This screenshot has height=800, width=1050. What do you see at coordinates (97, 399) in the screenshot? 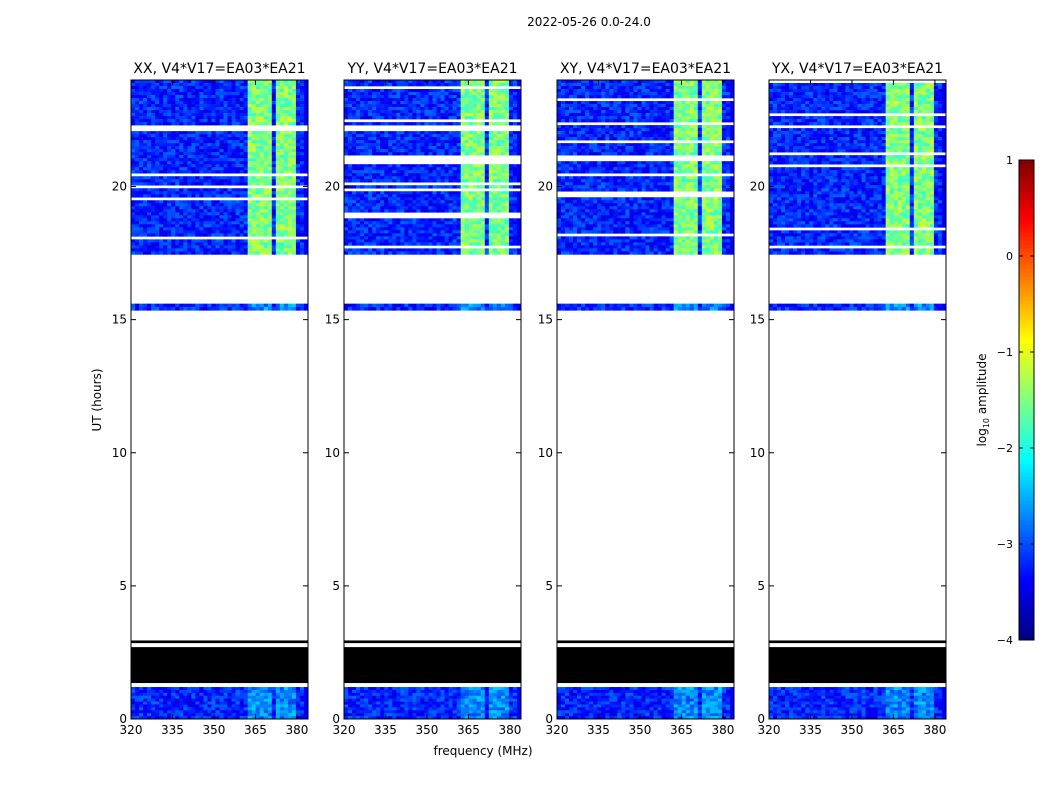
I see `y-axis-label: UT (hours)` at bounding box center [97, 399].